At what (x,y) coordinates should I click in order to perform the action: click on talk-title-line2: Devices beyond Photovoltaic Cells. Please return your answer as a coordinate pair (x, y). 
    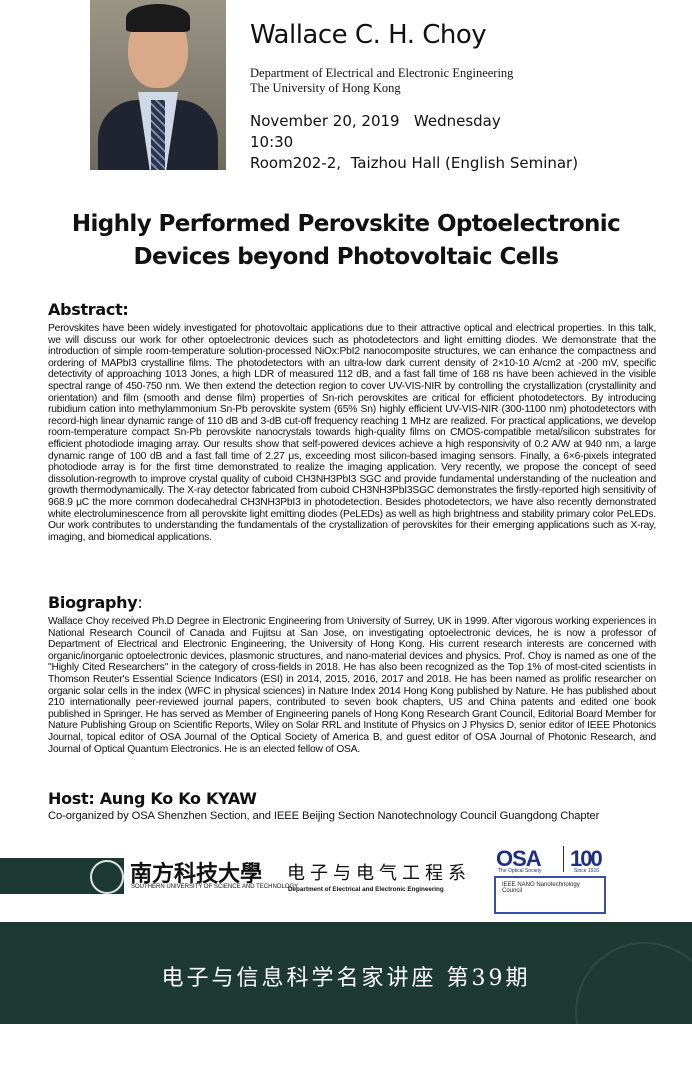
    Looking at the image, I should click on (346, 257).